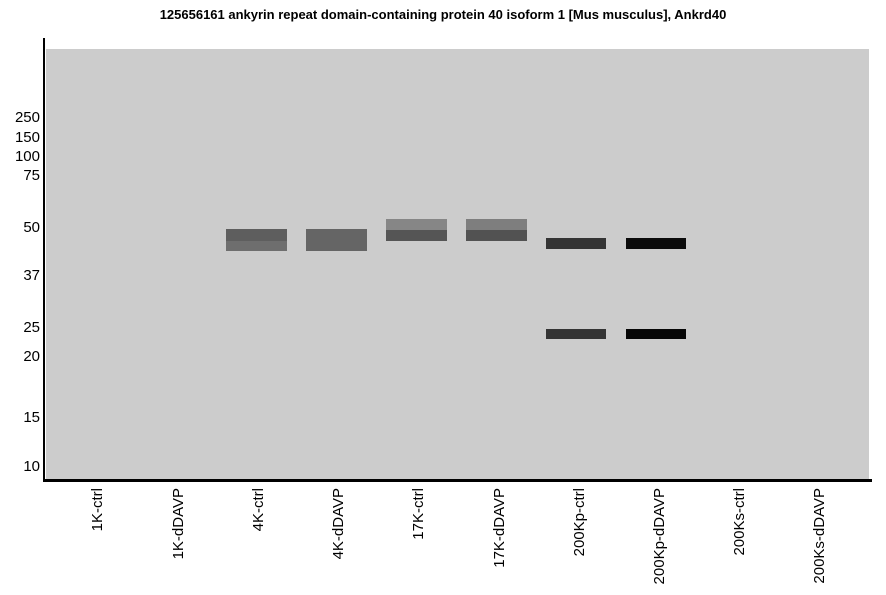 This screenshot has width=886, height=595. I want to click on x-axis-line, so click(457, 480).